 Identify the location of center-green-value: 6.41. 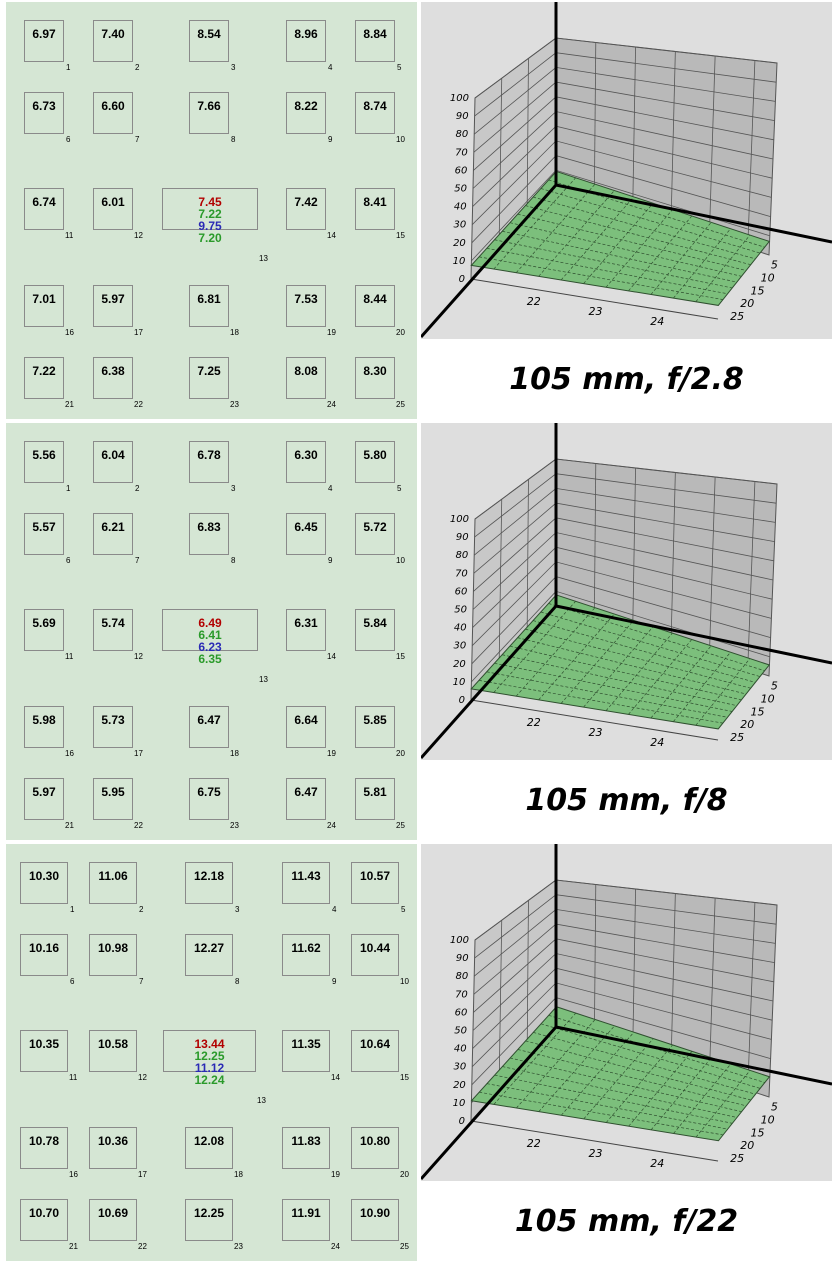
(210, 635).